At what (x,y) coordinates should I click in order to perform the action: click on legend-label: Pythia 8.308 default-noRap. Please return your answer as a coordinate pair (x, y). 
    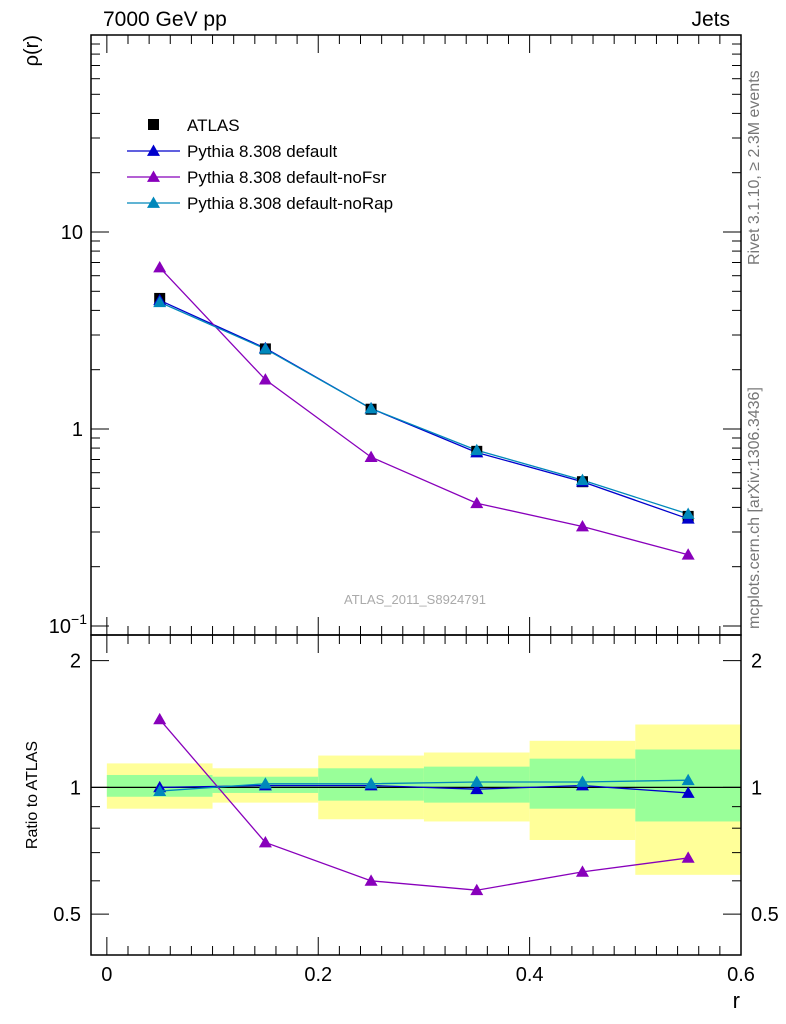
    Looking at the image, I should click on (290, 203).